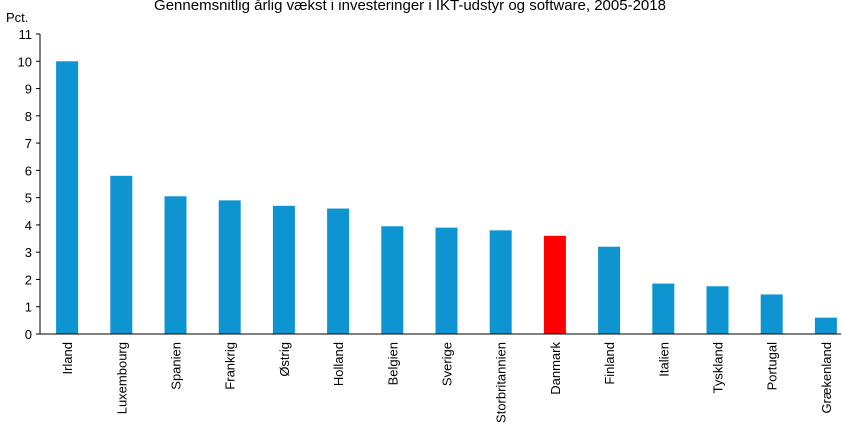  I want to click on y-tick-label: 3, so click(28, 252).